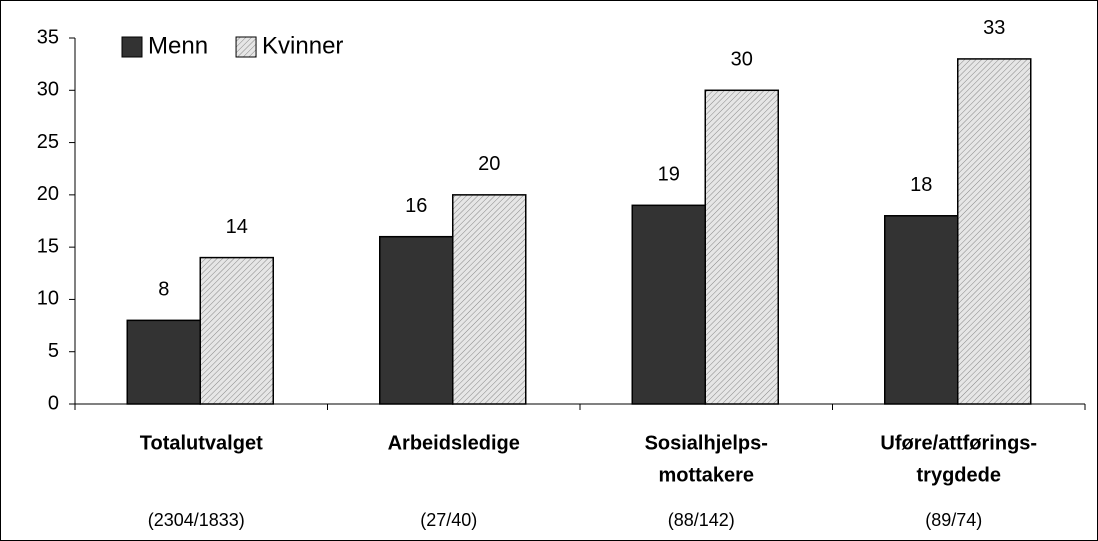 Image resolution: width=1098 pixels, height=541 pixels. What do you see at coordinates (454, 443) in the screenshot?
I see `x-tick-label: Arbeidsledige` at bounding box center [454, 443].